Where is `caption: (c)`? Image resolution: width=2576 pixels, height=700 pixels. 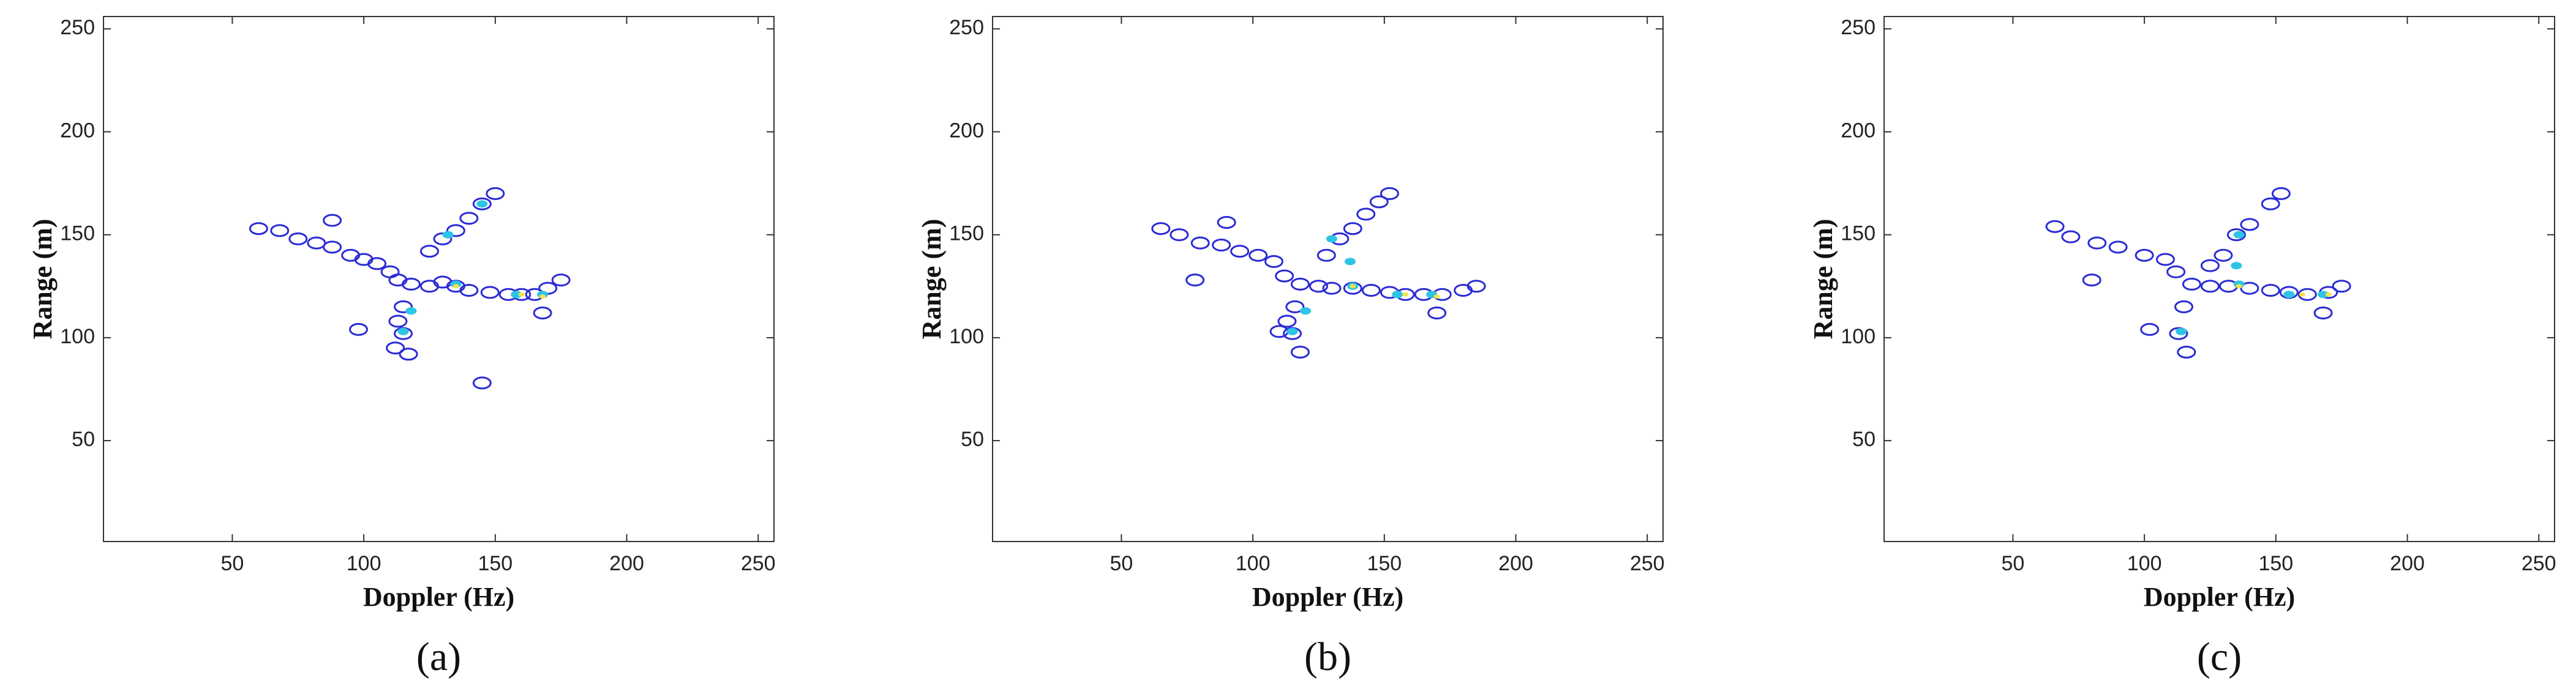 caption: (c) is located at coordinates (2219, 657).